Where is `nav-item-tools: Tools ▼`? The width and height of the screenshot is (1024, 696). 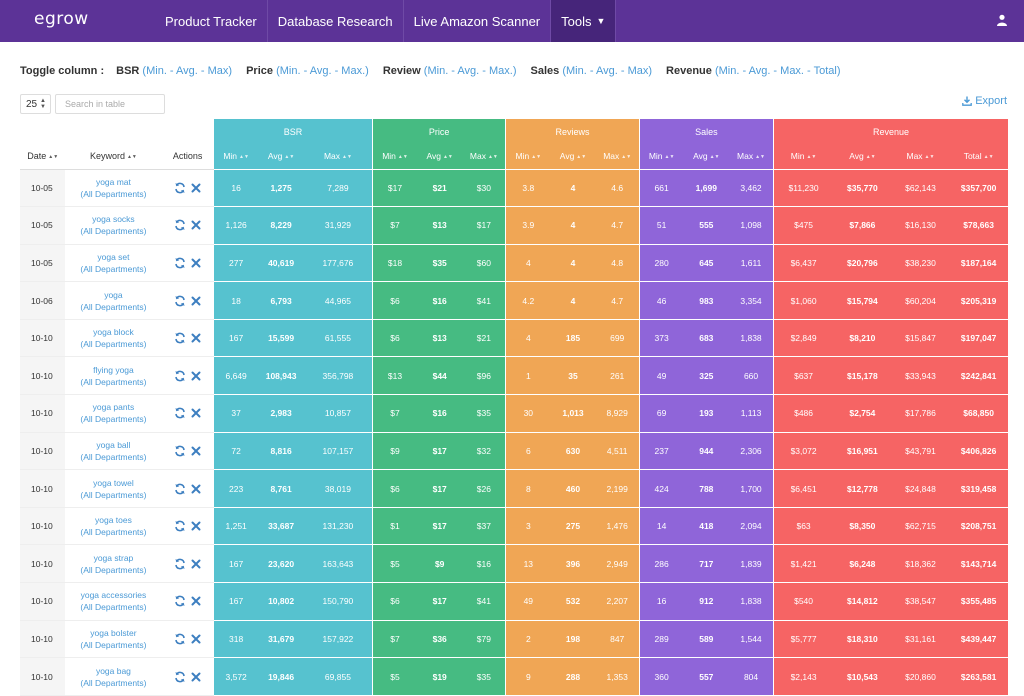
nav-item-tools: Tools ▼ is located at coordinates (584, 21).